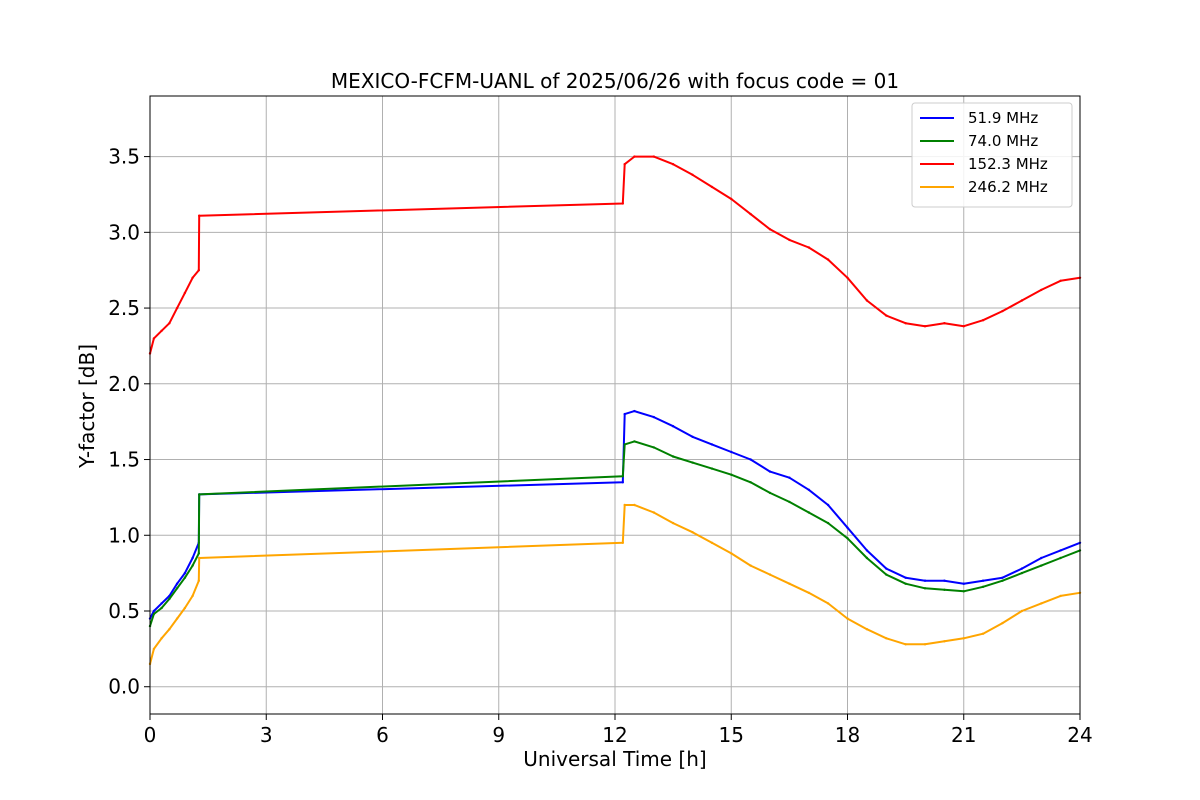 This screenshot has height=800, width=1200. Describe the element at coordinates (124, 535) in the screenshot. I see `y-tick-label: 1.0` at that location.